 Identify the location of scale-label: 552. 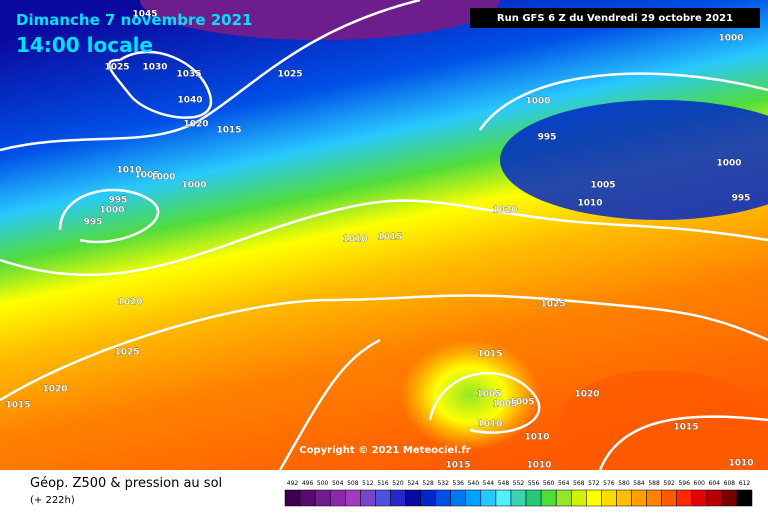
(519, 483).